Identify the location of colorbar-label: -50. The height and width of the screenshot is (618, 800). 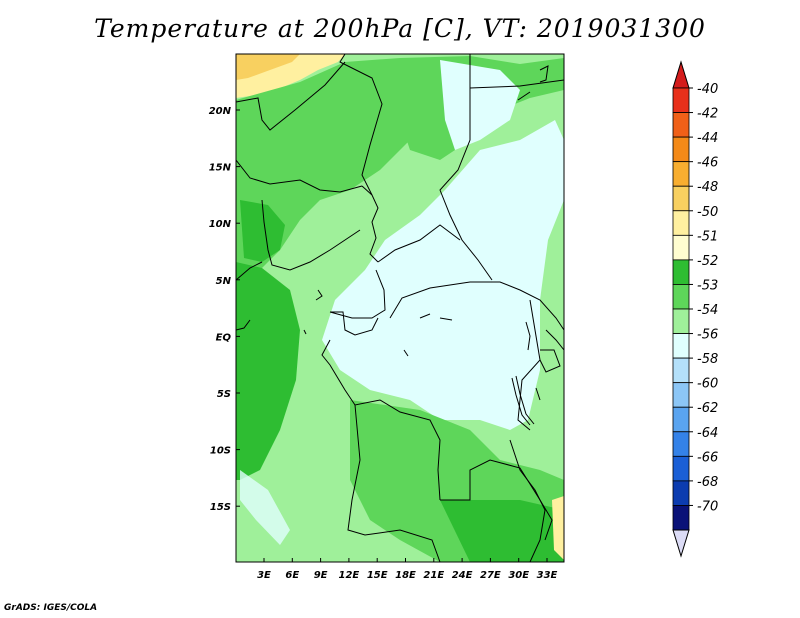
(707, 212).